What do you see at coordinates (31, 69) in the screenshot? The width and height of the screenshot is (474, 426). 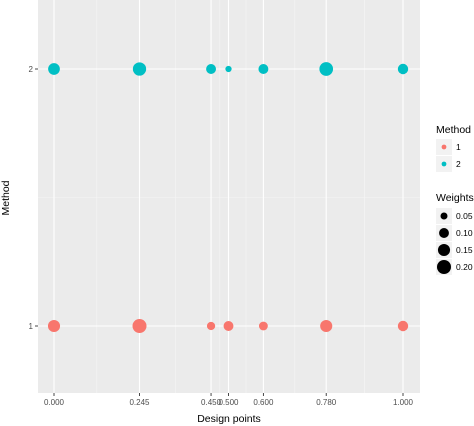 I see `y-tick-label: 2` at bounding box center [31, 69].